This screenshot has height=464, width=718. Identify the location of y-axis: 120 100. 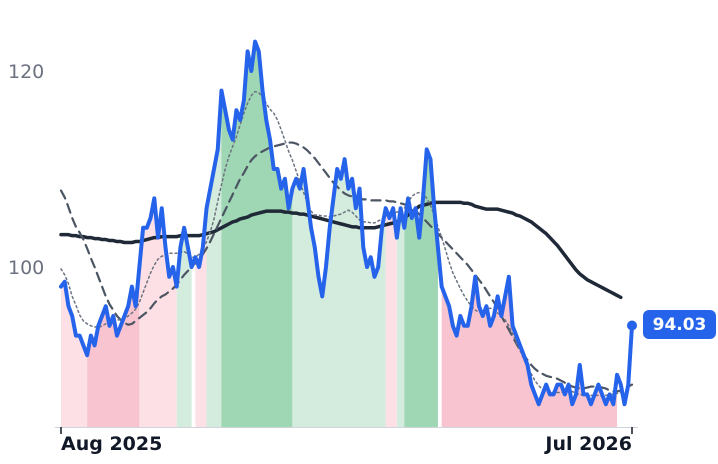
(26, 170).